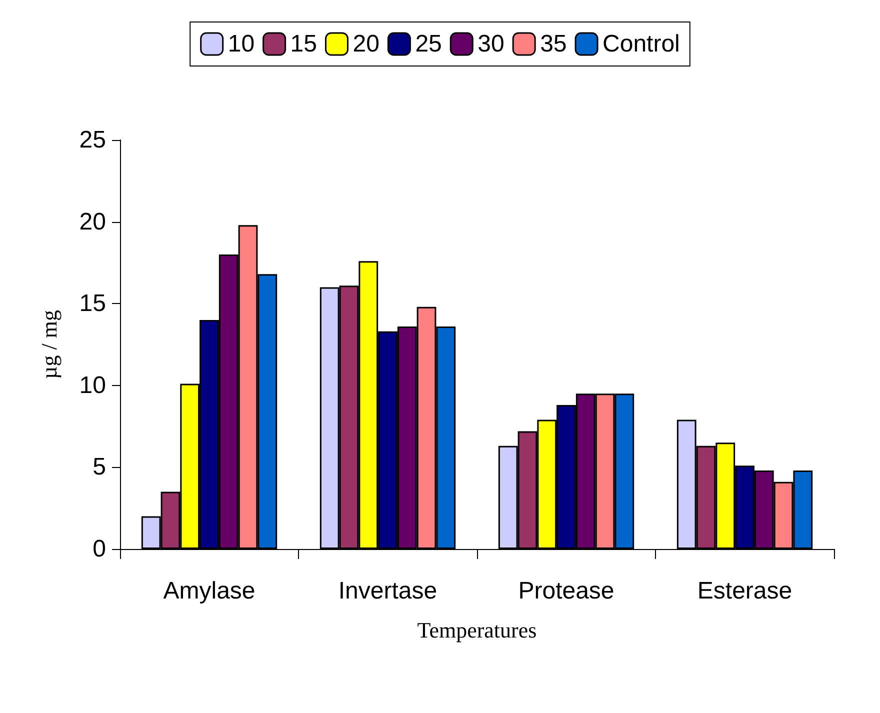 The width and height of the screenshot is (880, 713). What do you see at coordinates (477, 630) in the screenshot?
I see `x-axis-title: Temperatures` at bounding box center [477, 630].